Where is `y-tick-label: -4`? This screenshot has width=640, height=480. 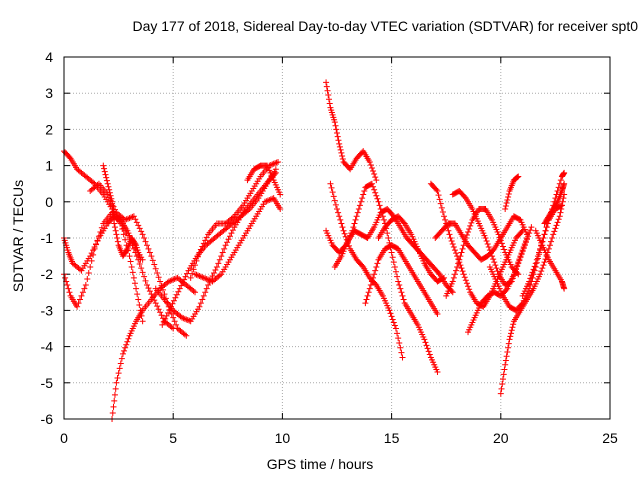
y-tick-label: -4 is located at coordinates (47, 347).